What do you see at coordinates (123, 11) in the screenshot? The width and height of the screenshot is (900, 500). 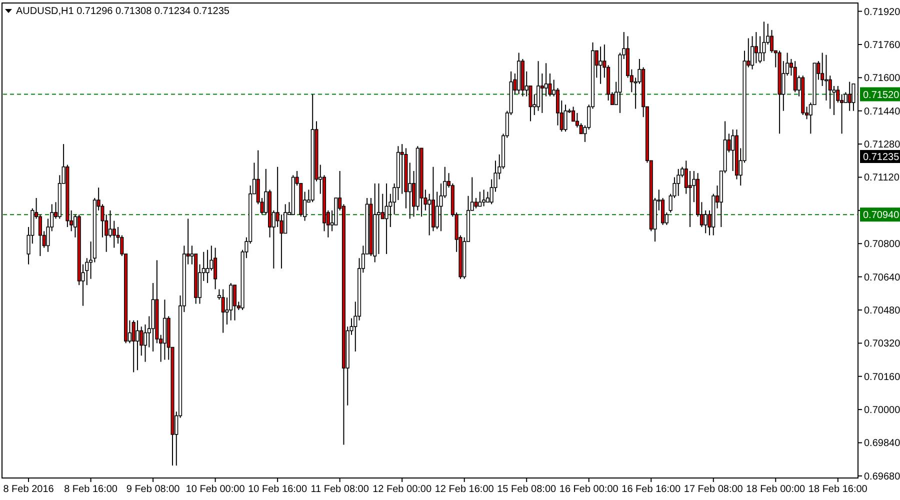 I see `chart-title: AUDUSD,H1 0.71296 0.71308 0.71234 0.71235` at bounding box center [123, 11].